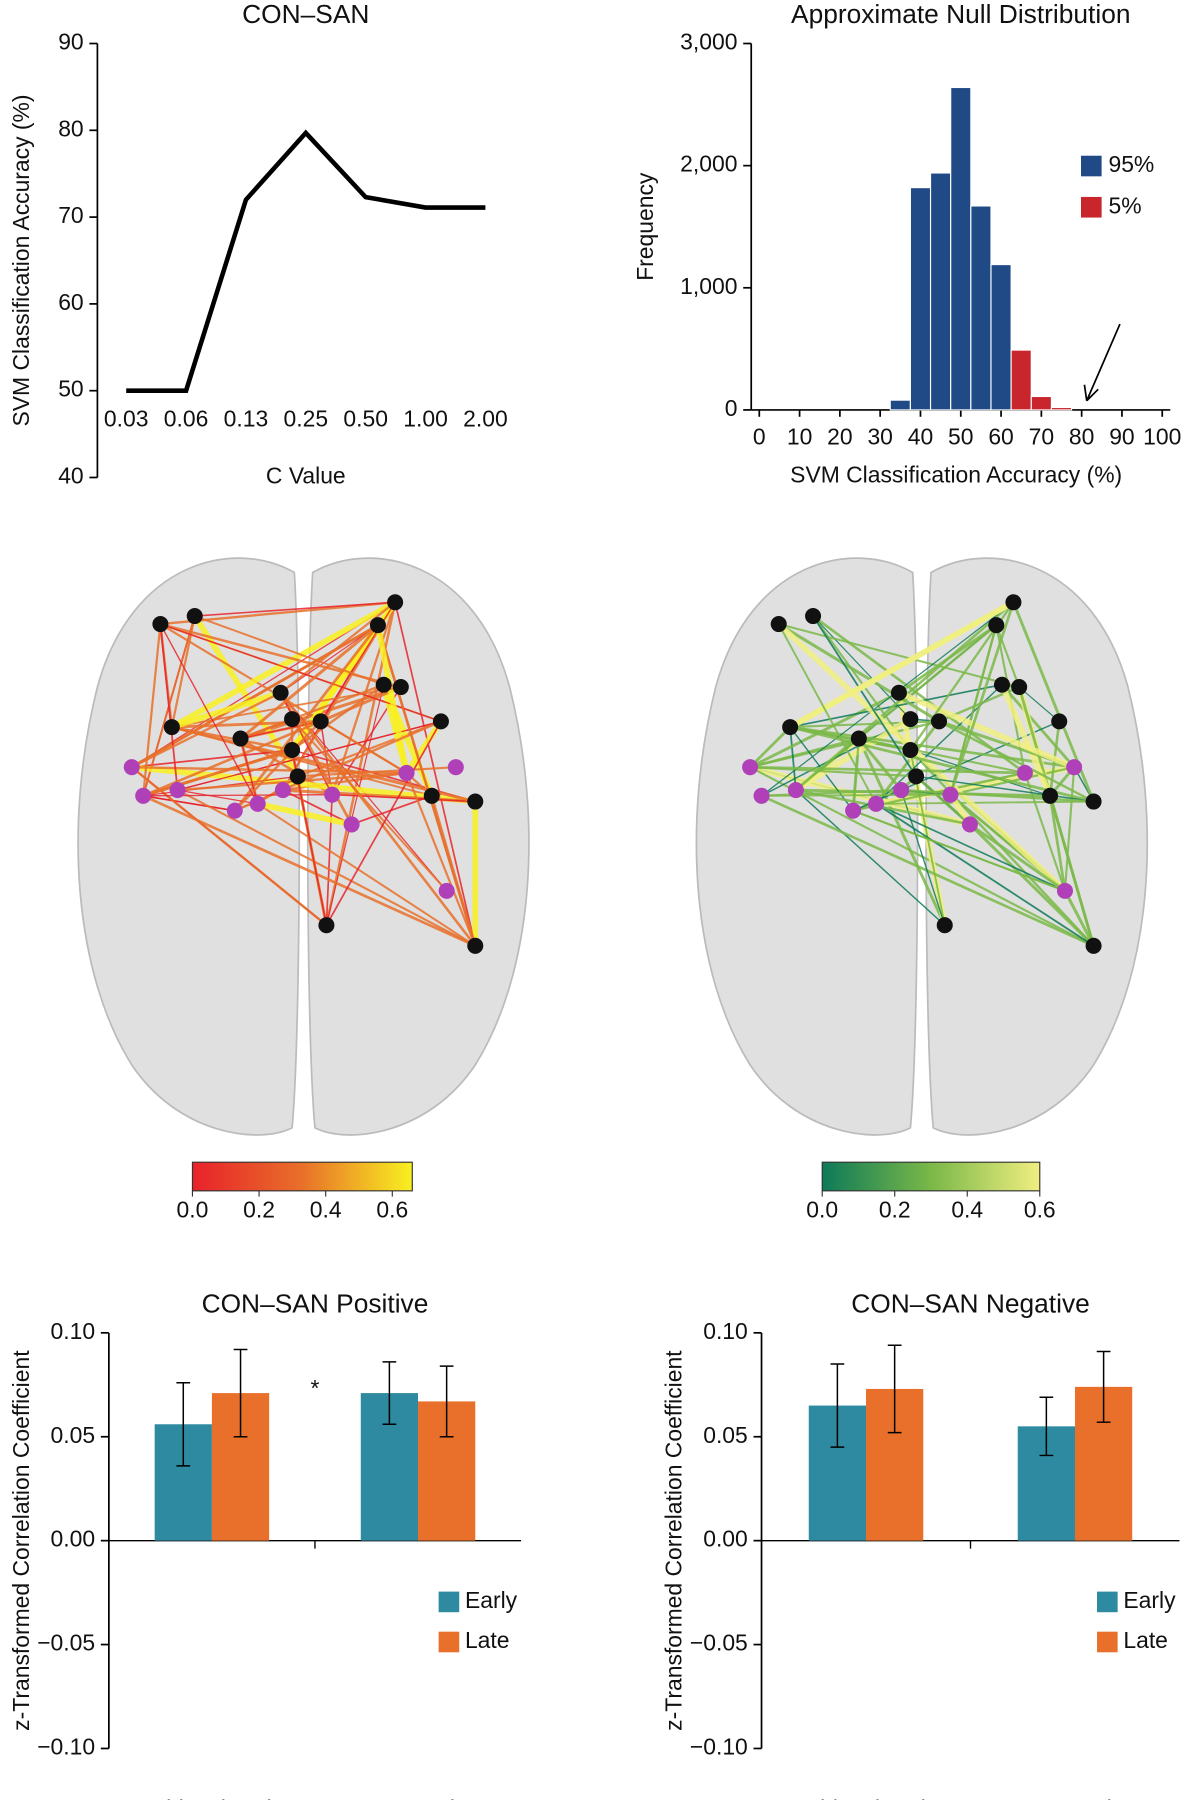 Image resolution: width=1191 pixels, height=1800 pixels. I want to click on y-tick-label: 0.05, so click(725, 1435).